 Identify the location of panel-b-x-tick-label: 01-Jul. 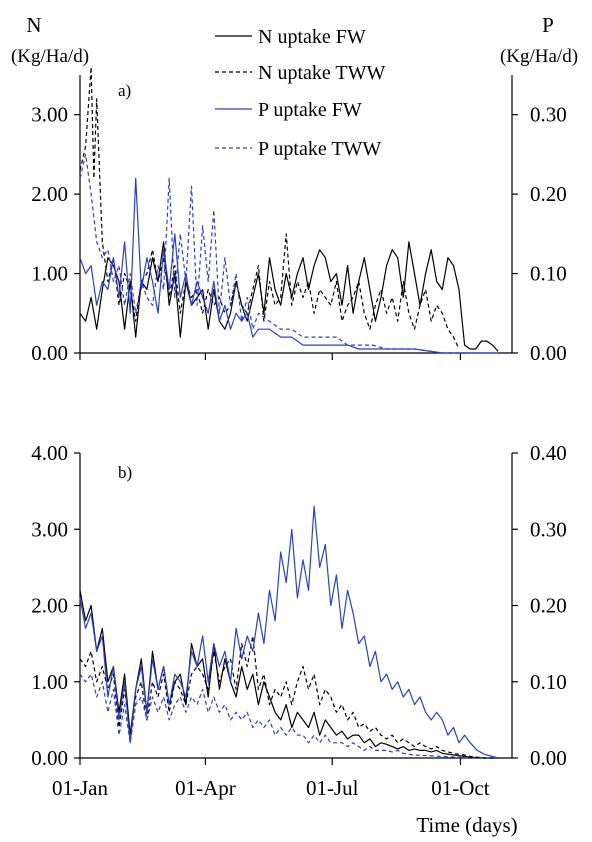
(332, 788).